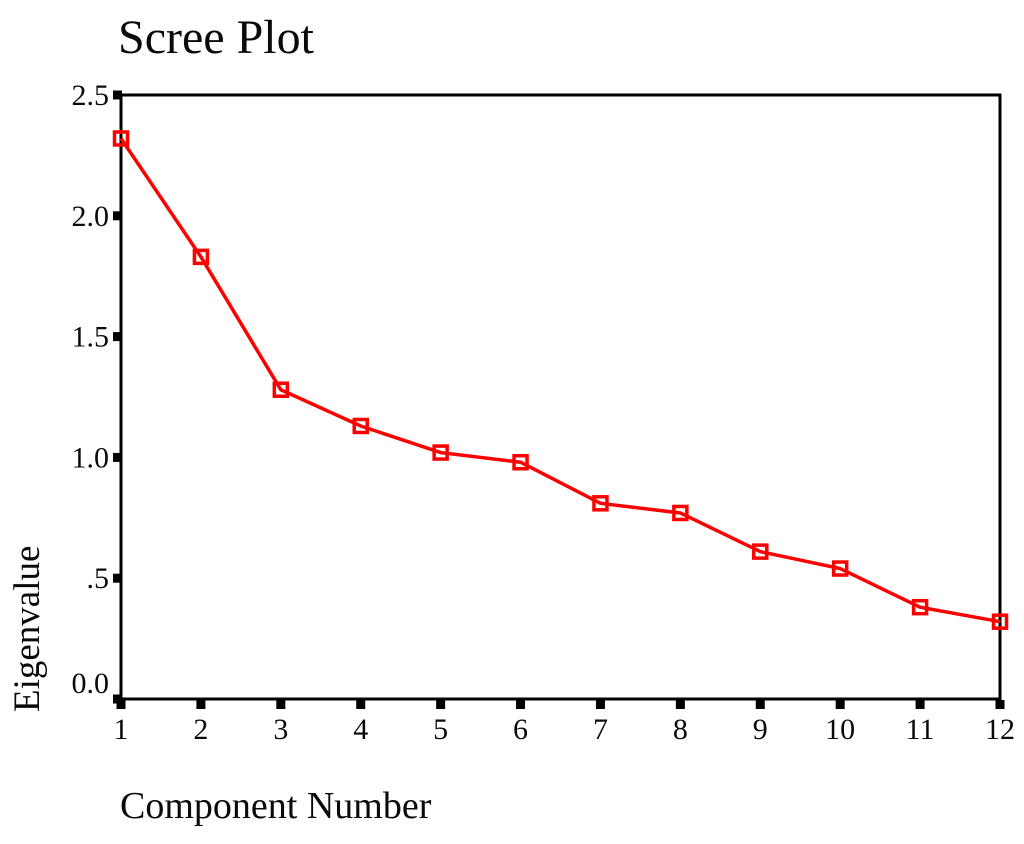  I want to click on y-tick-label: 1.5, so click(91, 337).